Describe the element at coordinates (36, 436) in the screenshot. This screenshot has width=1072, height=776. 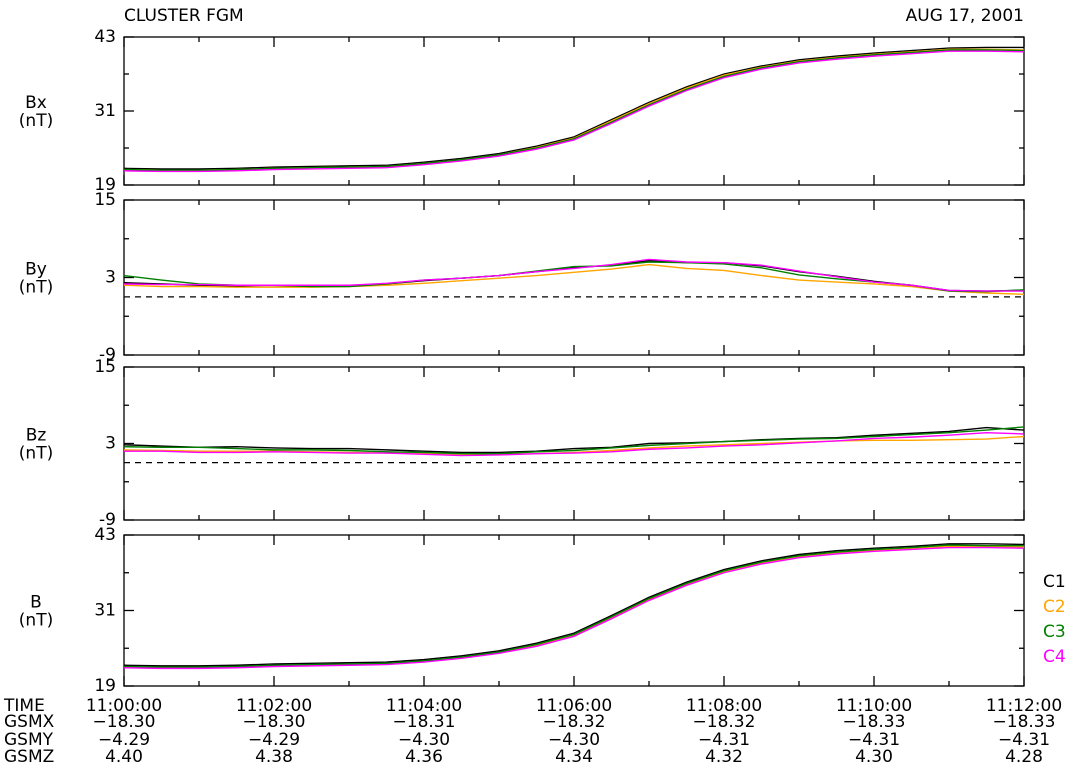
I see `y-axis-label: Bz` at that location.